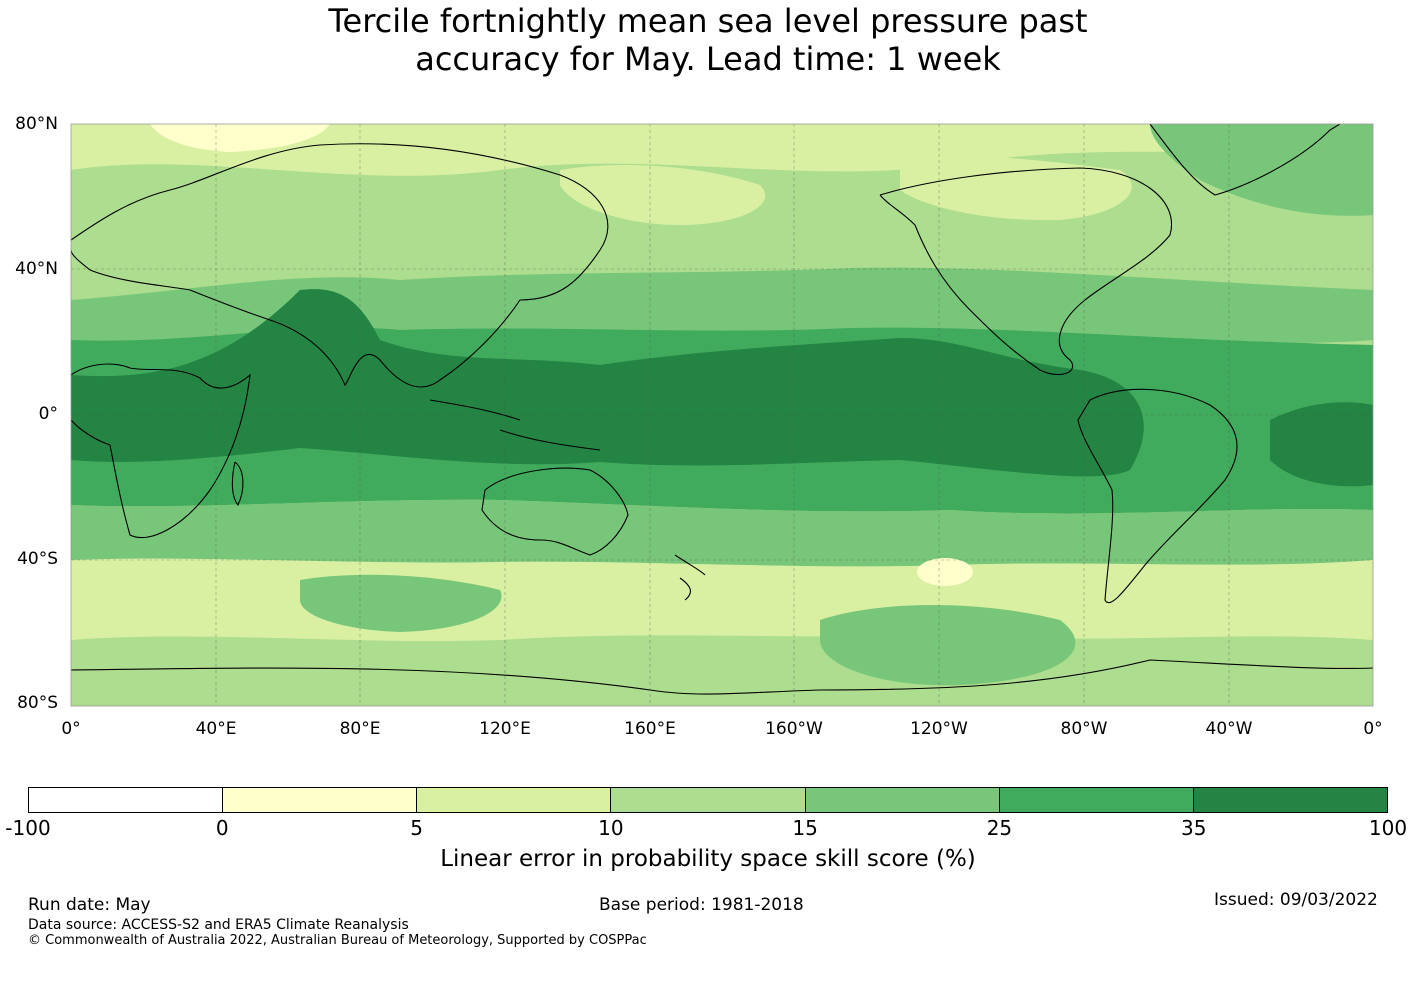 The image size is (1416, 990). What do you see at coordinates (555, 511) in the screenshot?
I see `australia-outline` at bounding box center [555, 511].